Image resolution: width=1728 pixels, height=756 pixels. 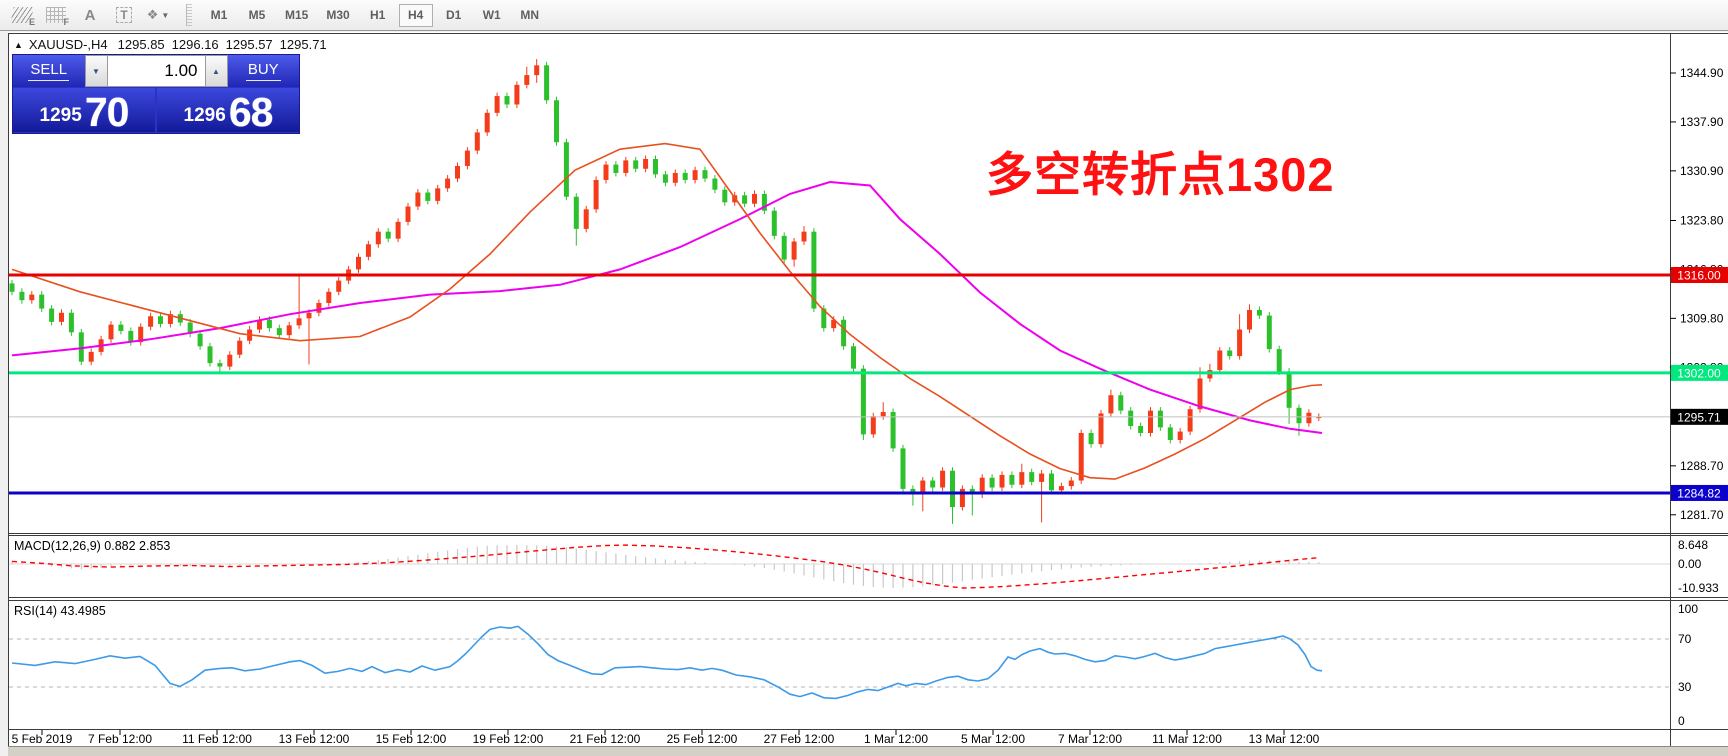 I want to click on drawing-tools-group: E F A T ❖ ▼, so click(x=88, y=15).